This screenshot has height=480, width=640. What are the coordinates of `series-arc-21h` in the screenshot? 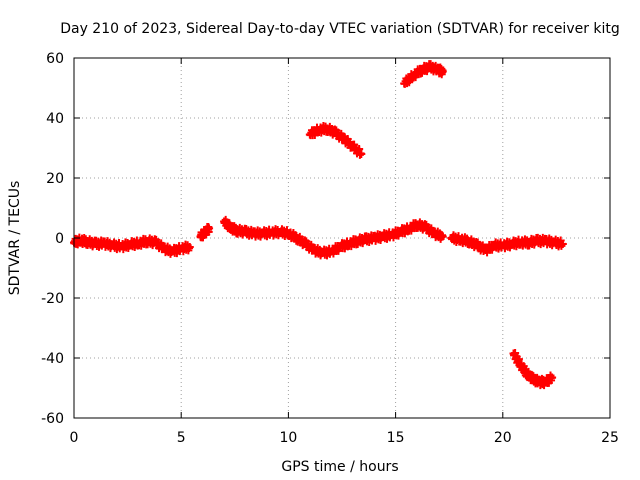 It's located at (533, 369).